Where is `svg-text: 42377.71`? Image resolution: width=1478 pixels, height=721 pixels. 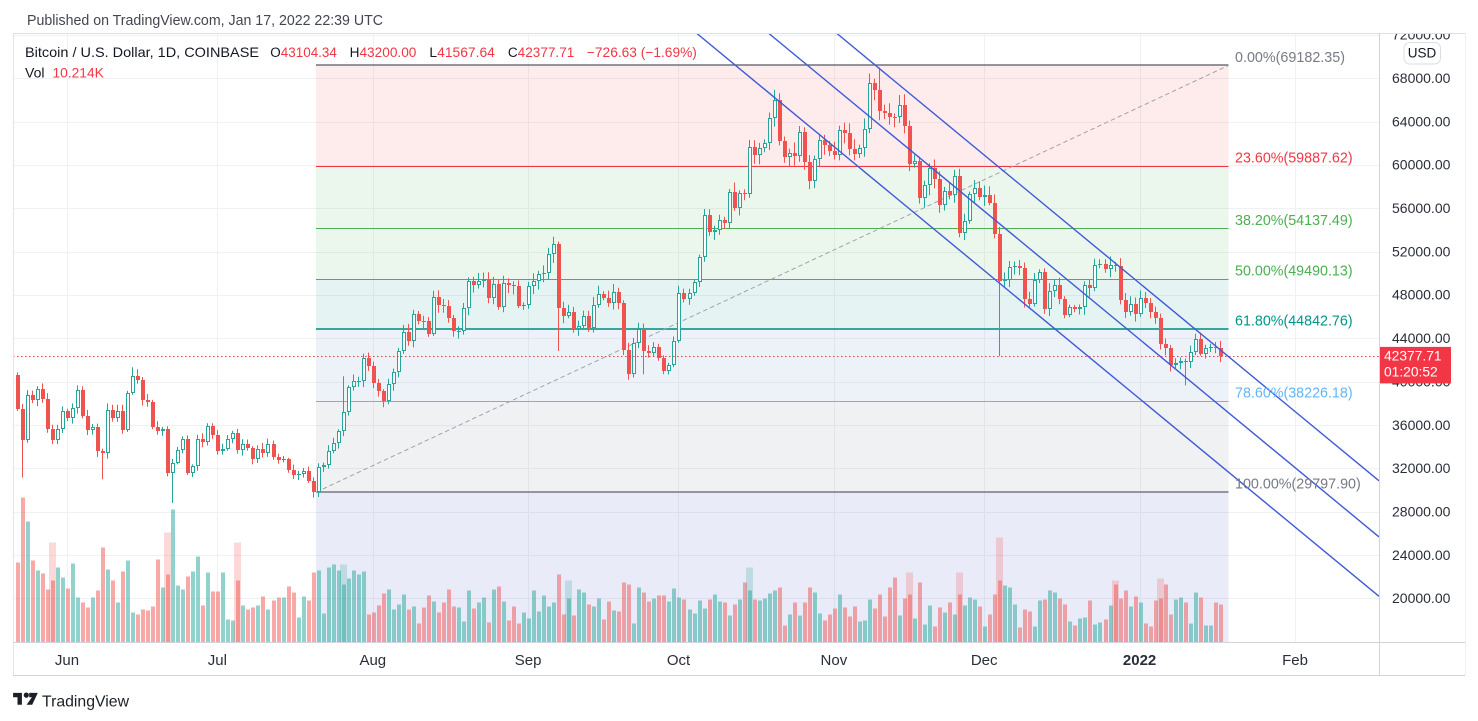 svg-text: 42377.71 is located at coordinates (1413, 356).